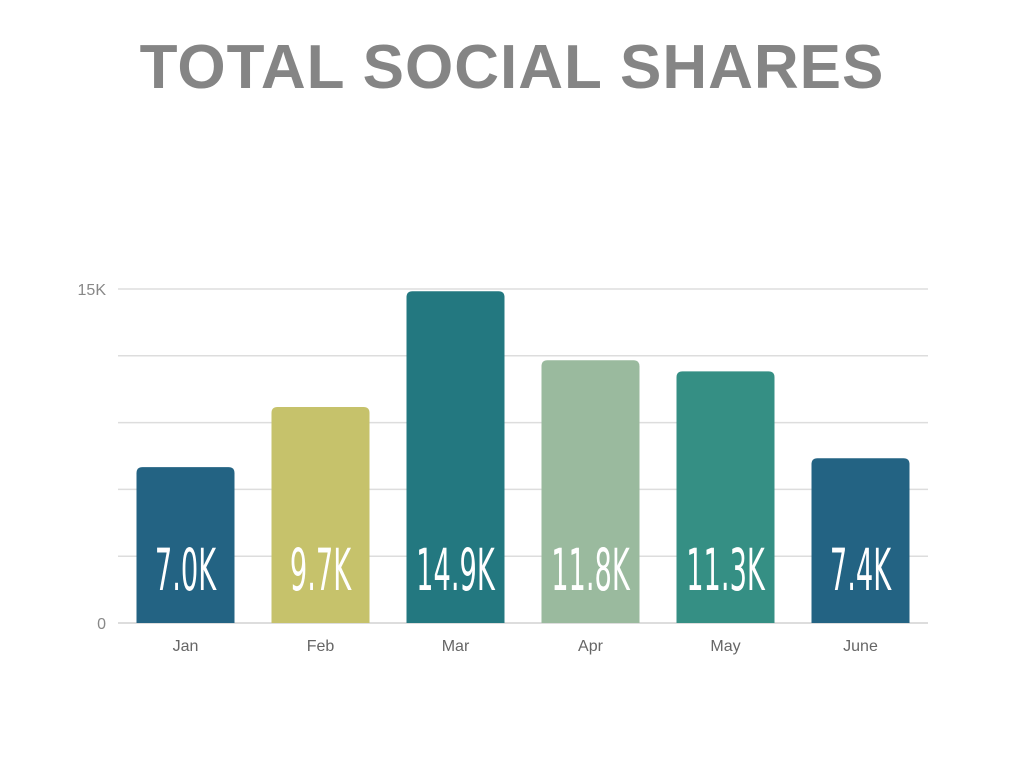 This screenshot has height=768, width=1024. I want to click on x-tick-label: Feb, so click(321, 646).